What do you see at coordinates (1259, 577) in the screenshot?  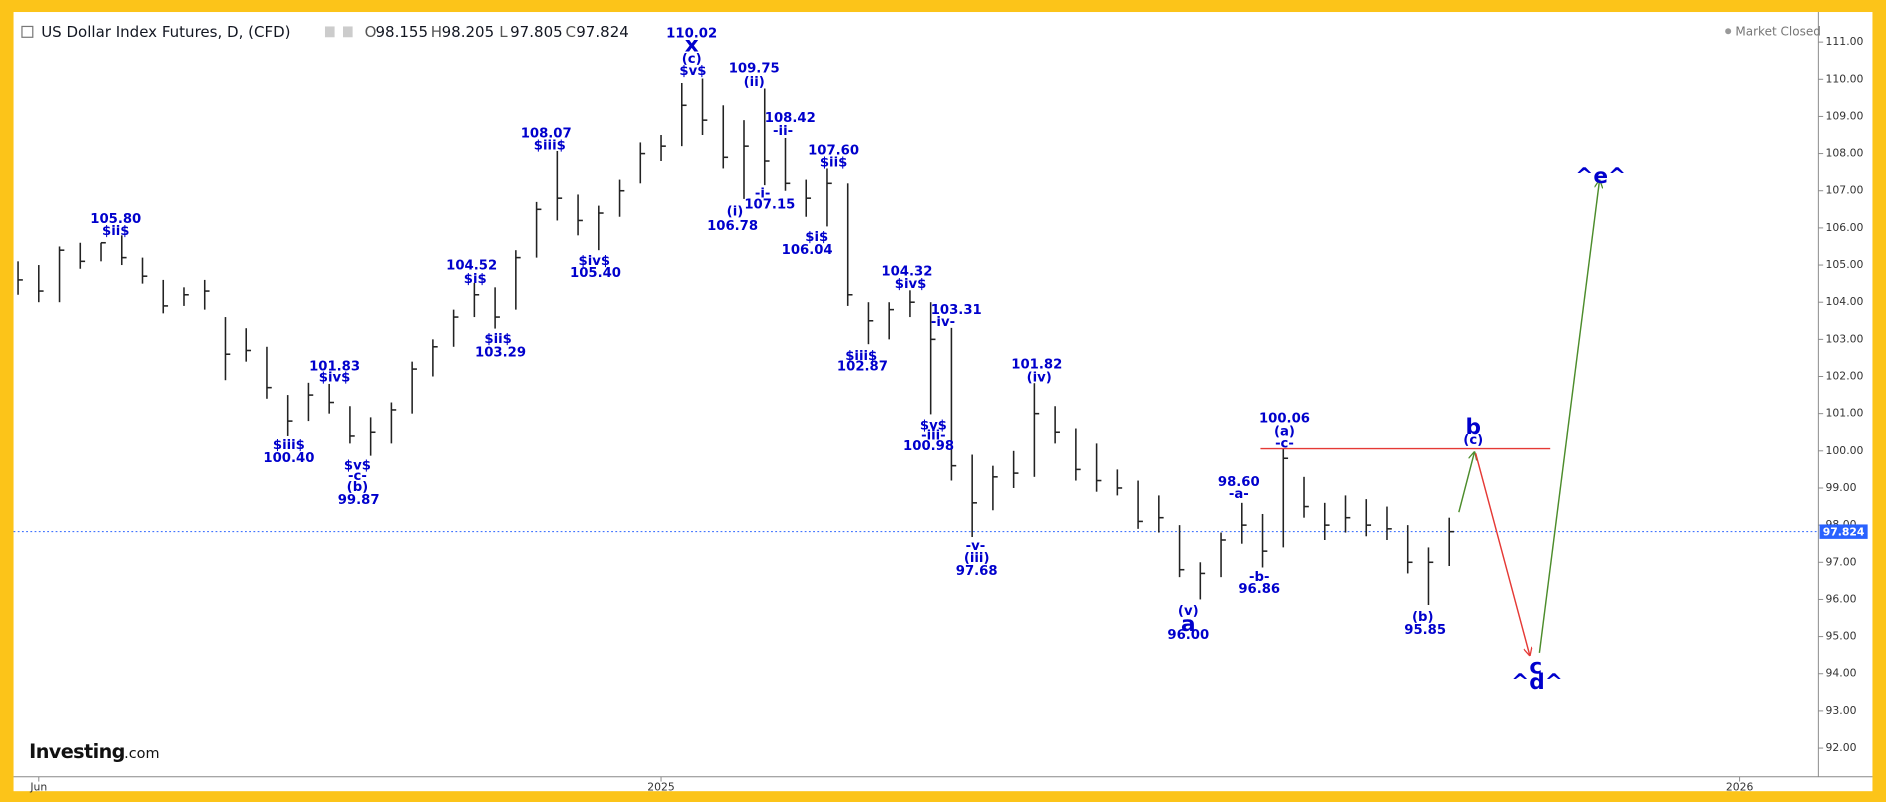 I see `wave-label: -b-` at bounding box center [1259, 577].